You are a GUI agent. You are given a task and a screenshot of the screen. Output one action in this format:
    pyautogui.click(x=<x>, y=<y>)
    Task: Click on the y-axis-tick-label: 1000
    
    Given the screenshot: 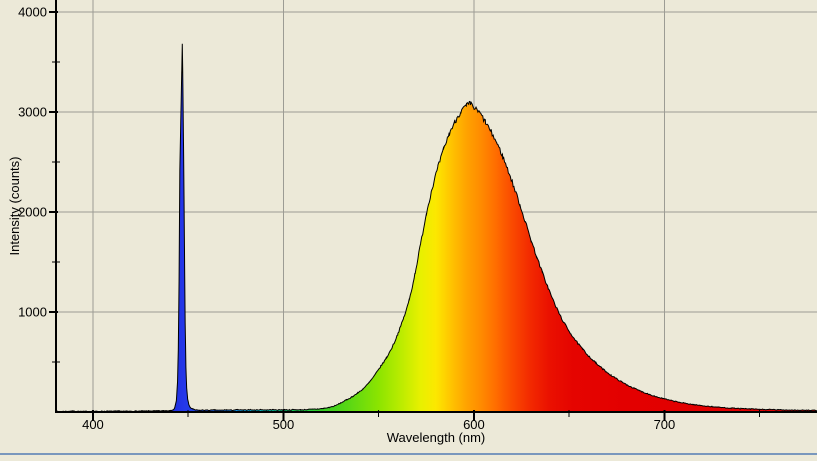 What is the action you would take?
    pyautogui.click(x=32, y=312)
    